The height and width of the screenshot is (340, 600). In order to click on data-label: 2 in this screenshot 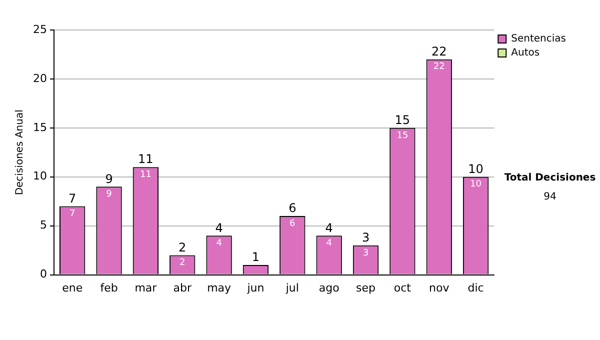, I will do `click(183, 263)`.